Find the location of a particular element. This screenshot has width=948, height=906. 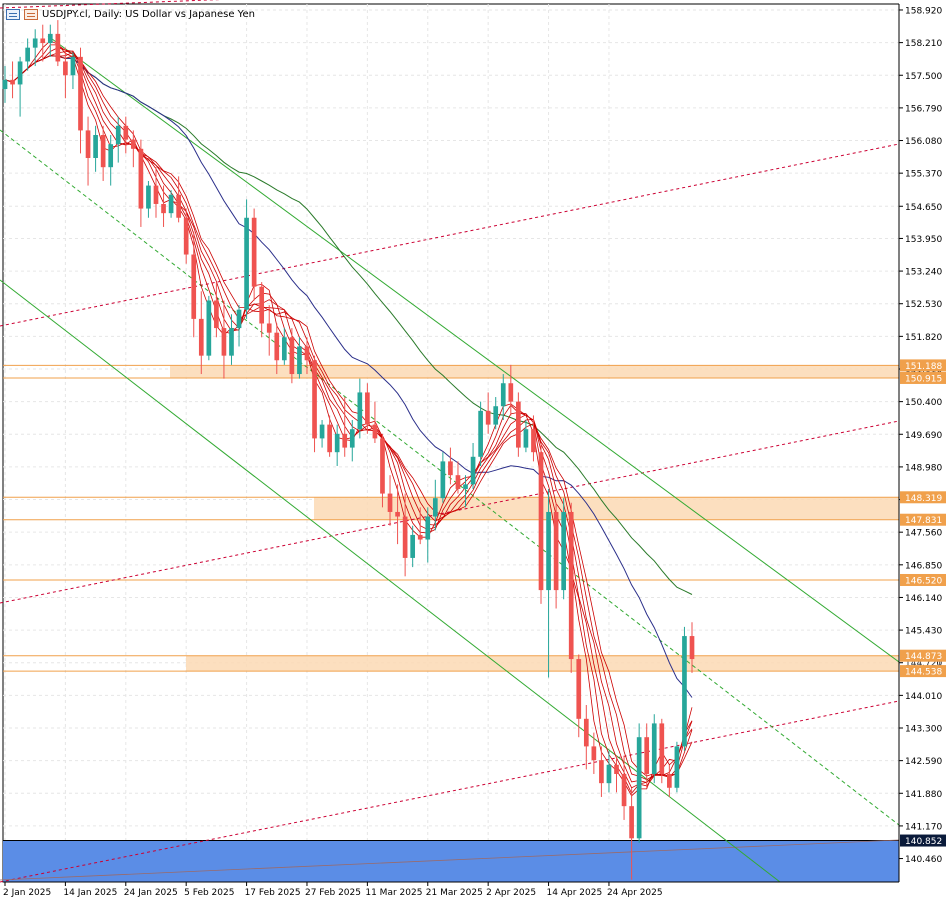

y-tick-label: 151.820 is located at coordinates (923, 338).